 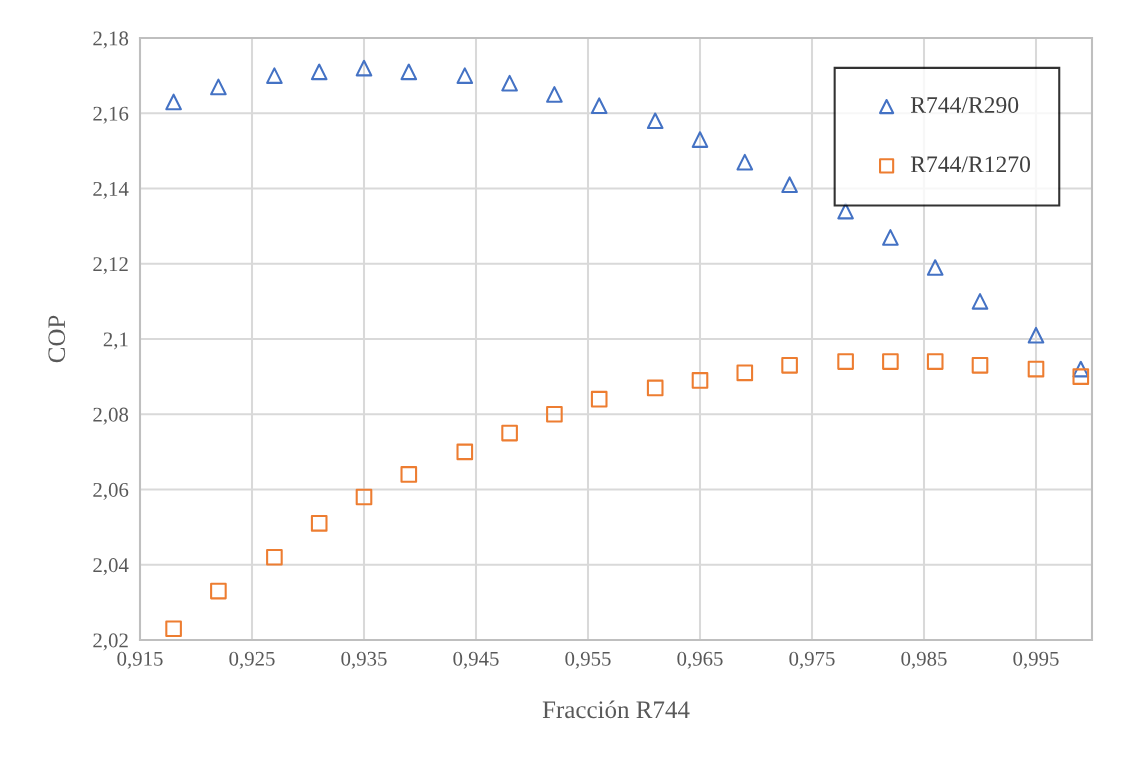 What do you see at coordinates (111, 190) in the screenshot?
I see `y-tick-label: 2,14` at bounding box center [111, 190].